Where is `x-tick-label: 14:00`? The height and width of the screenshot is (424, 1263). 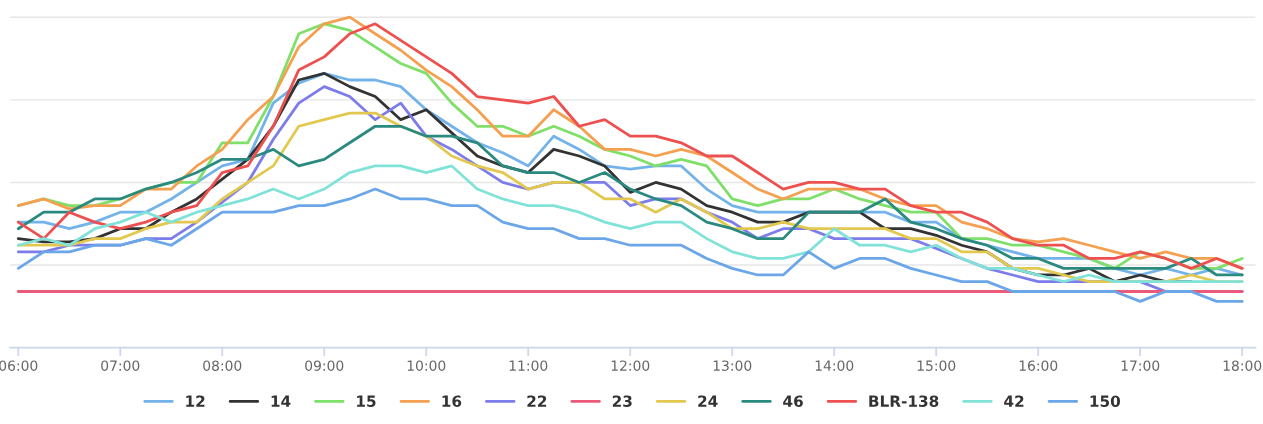
x-tick-label: 14:00 is located at coordinates (834, 365).